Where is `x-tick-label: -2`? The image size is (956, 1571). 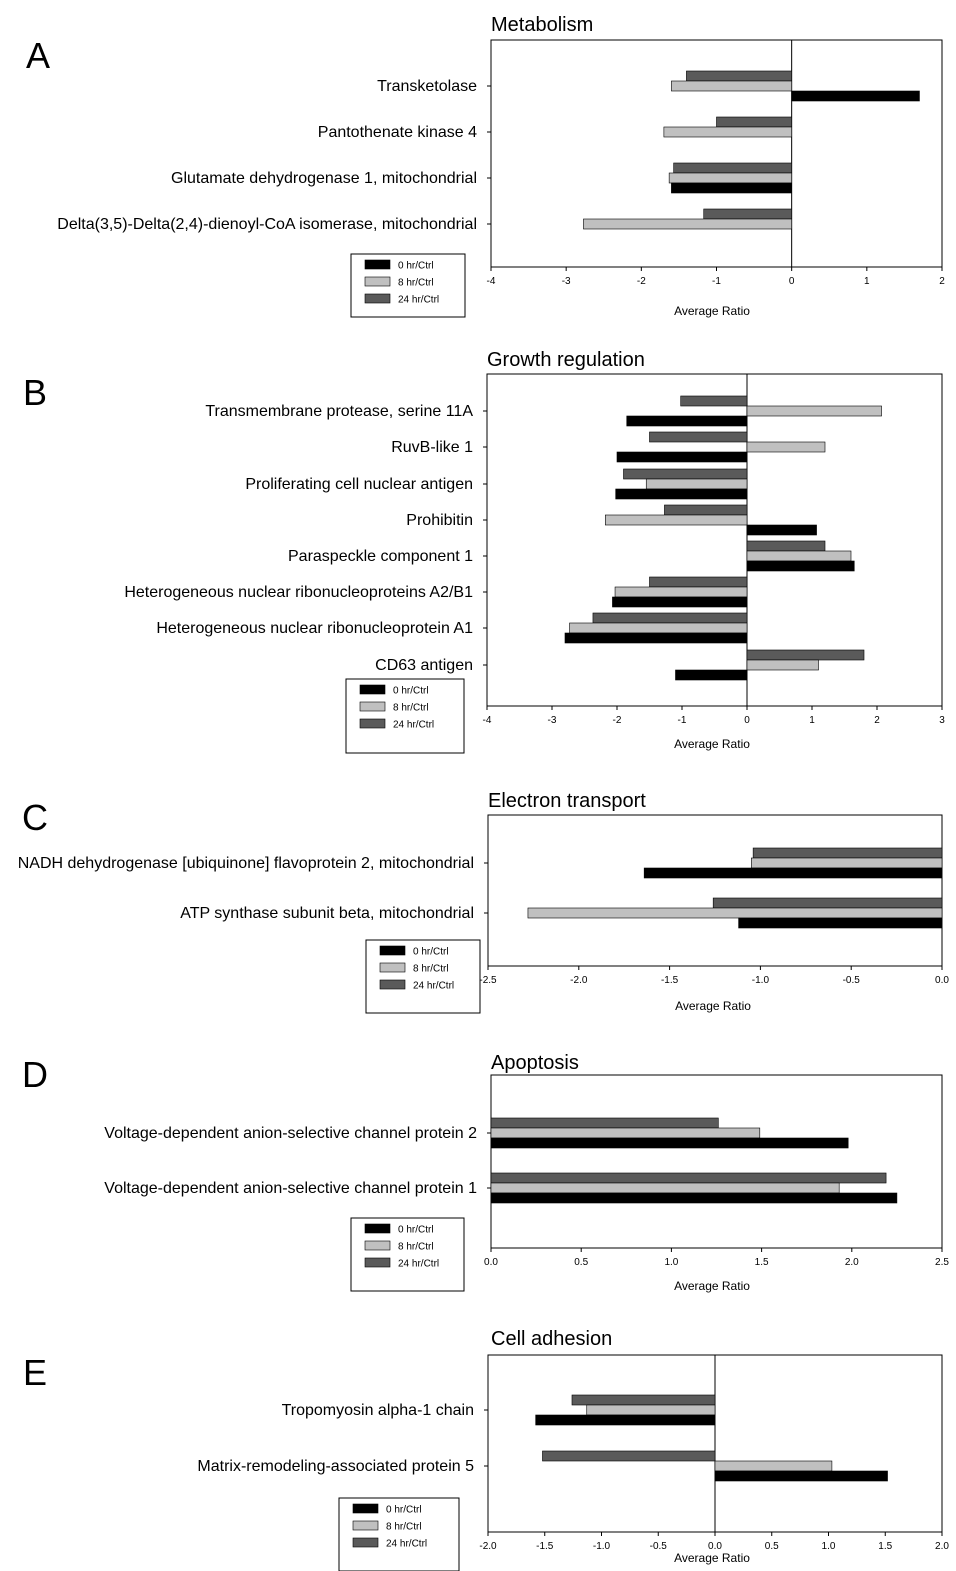
x-tick-label: -2 is located at coordinates (617, 720).